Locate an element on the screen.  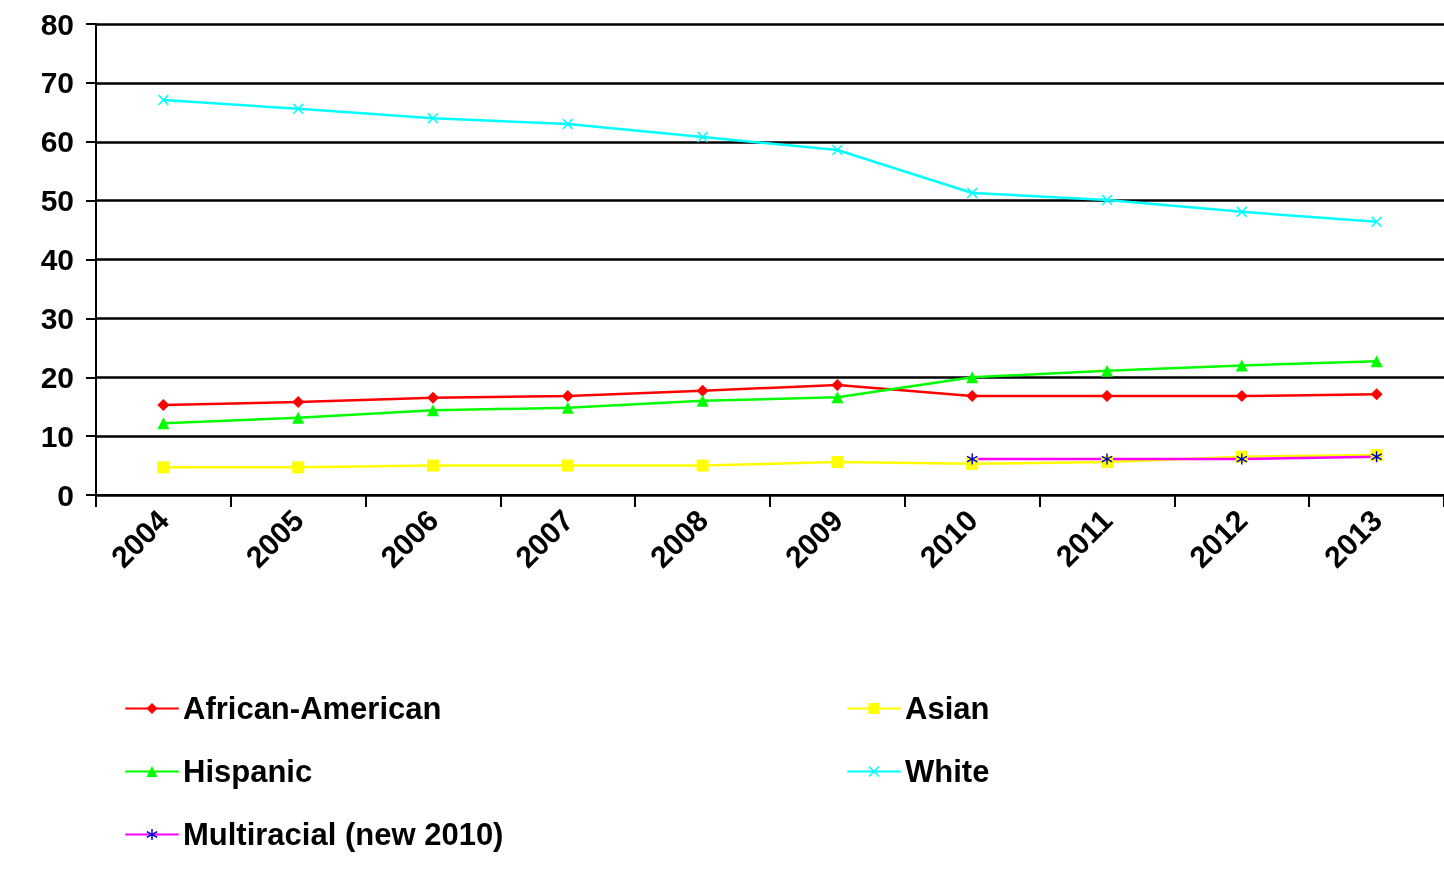
y-tick-label: 50 is located at coordinates (57, 201).